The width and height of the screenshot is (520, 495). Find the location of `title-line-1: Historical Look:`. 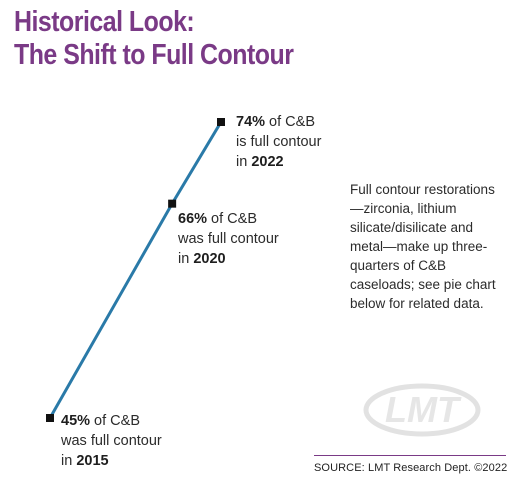

title-line-1: Historical Look: is located at coordinates (104, 22).